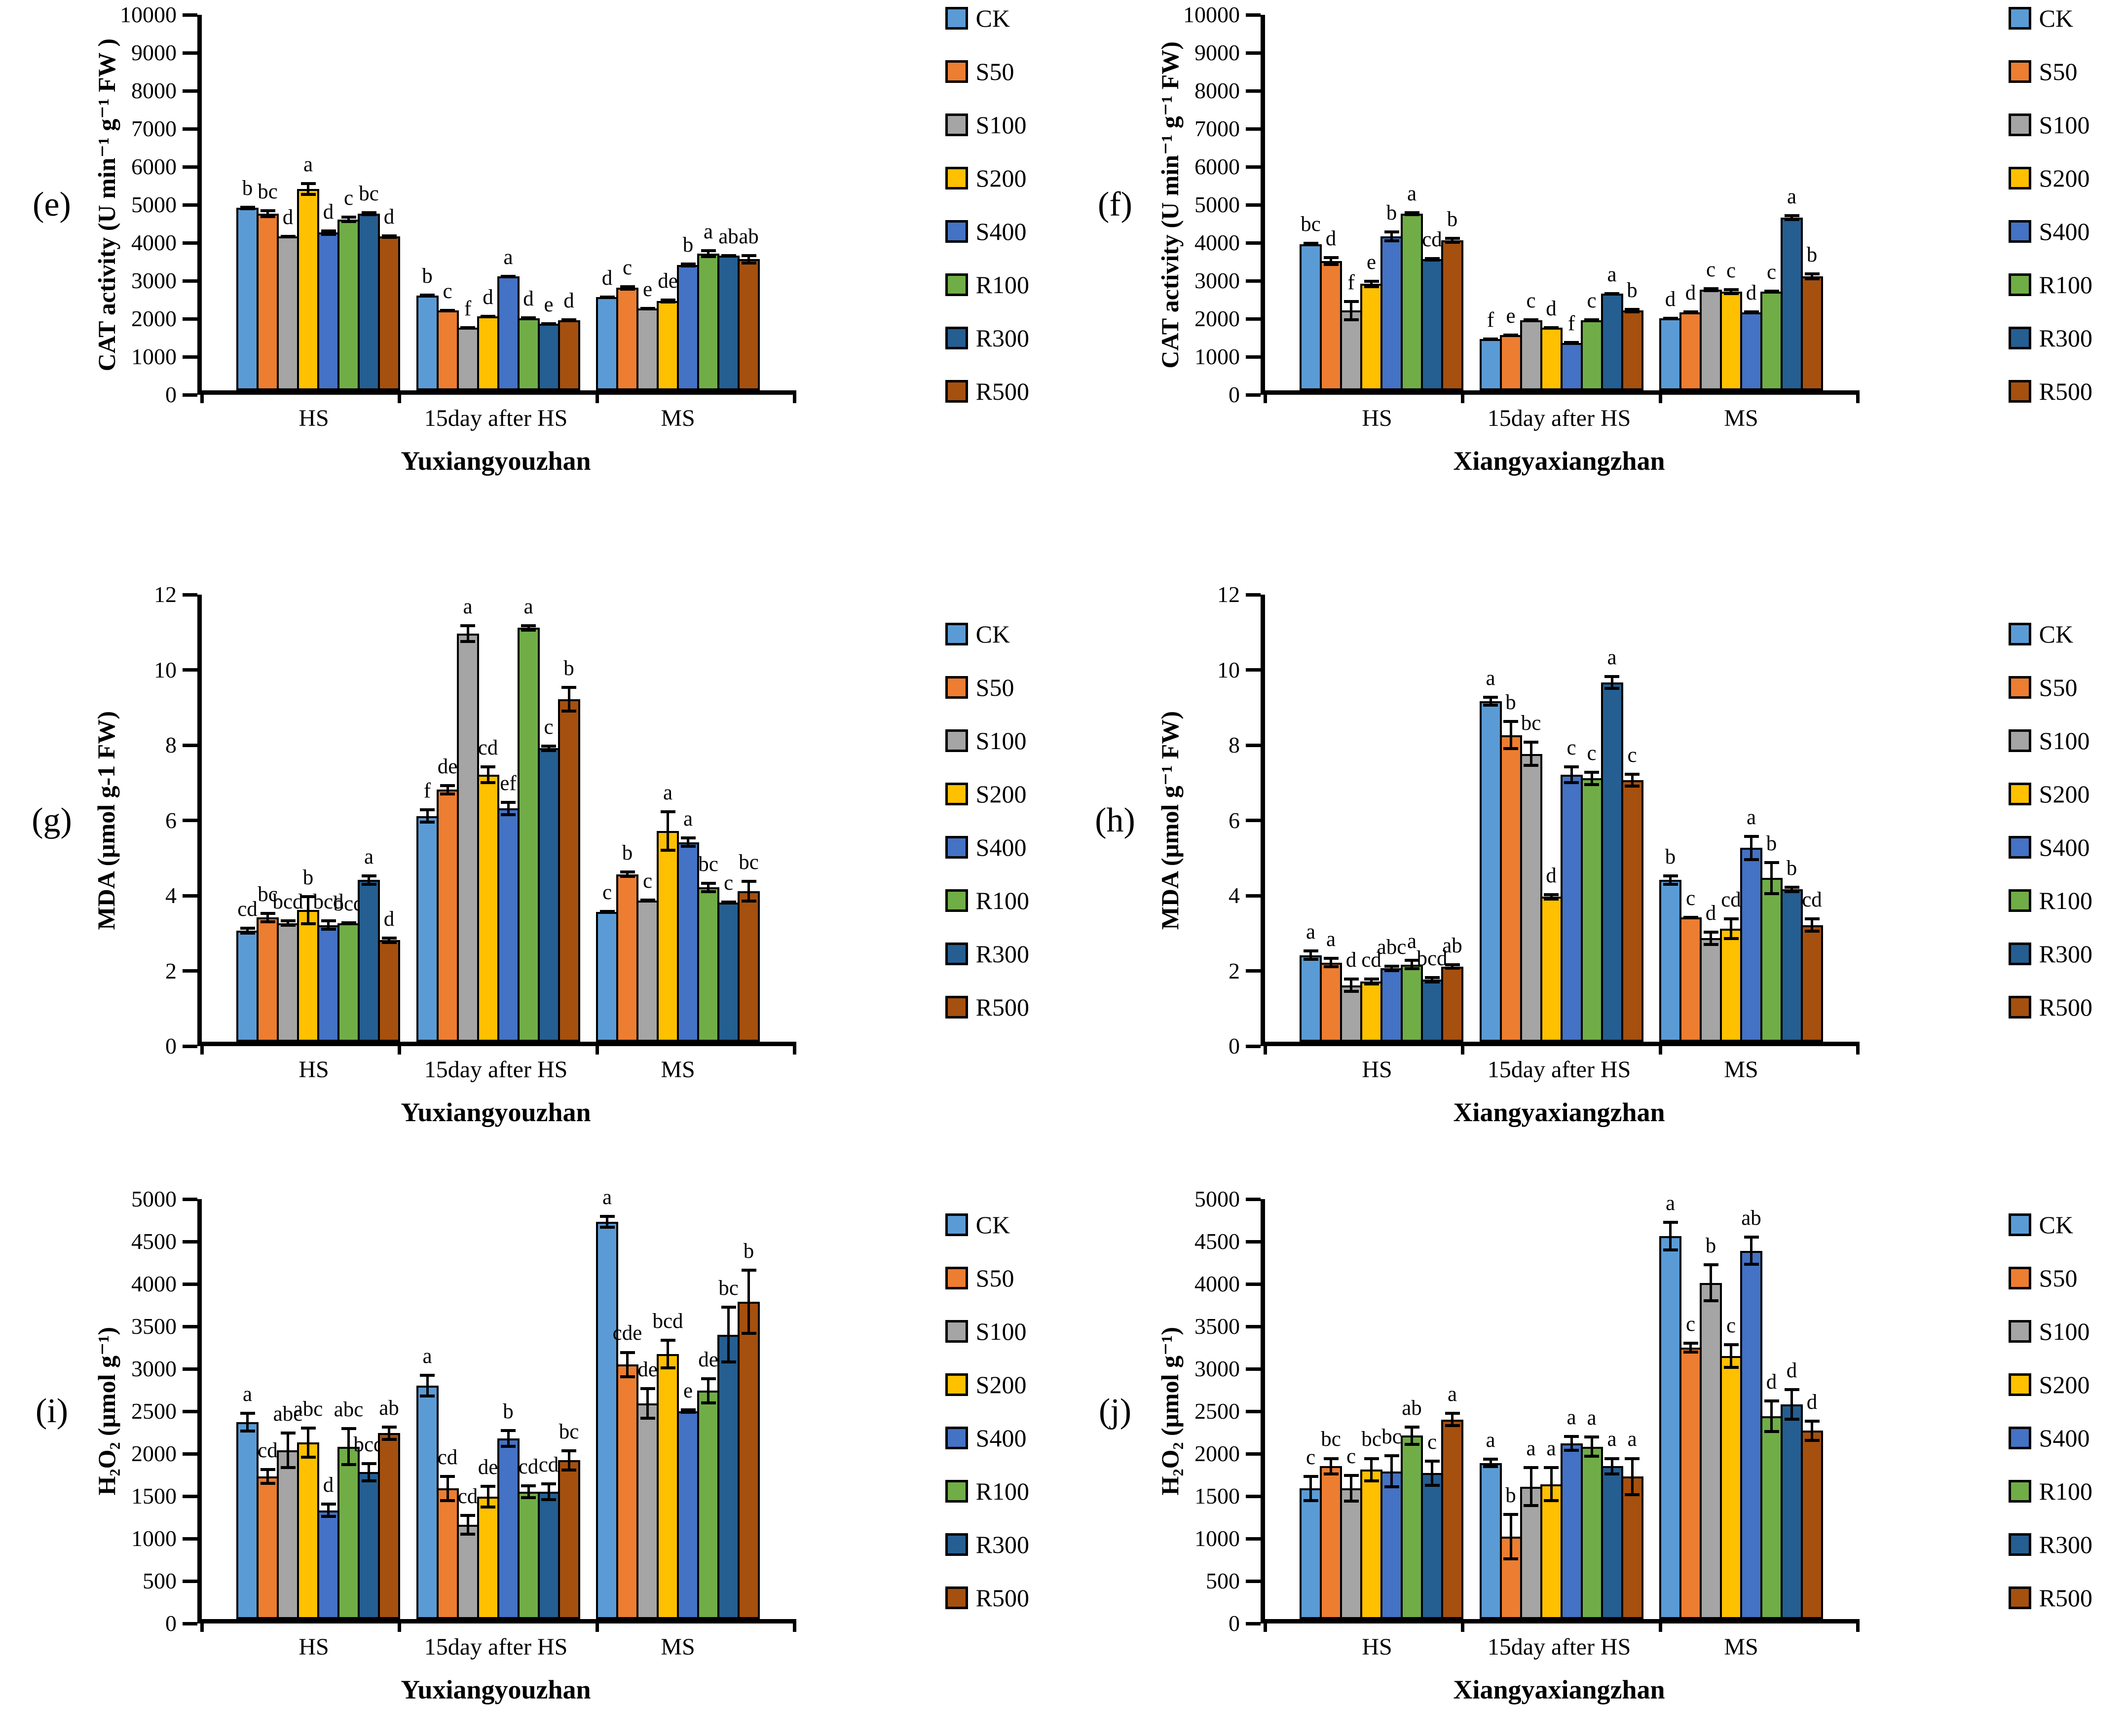 Image resolution: width=2125 pixels, height=1736 pixels. Describe the element at coordinates (2065, 178) in the screenshot. I see `legend-label: S200` at that location.